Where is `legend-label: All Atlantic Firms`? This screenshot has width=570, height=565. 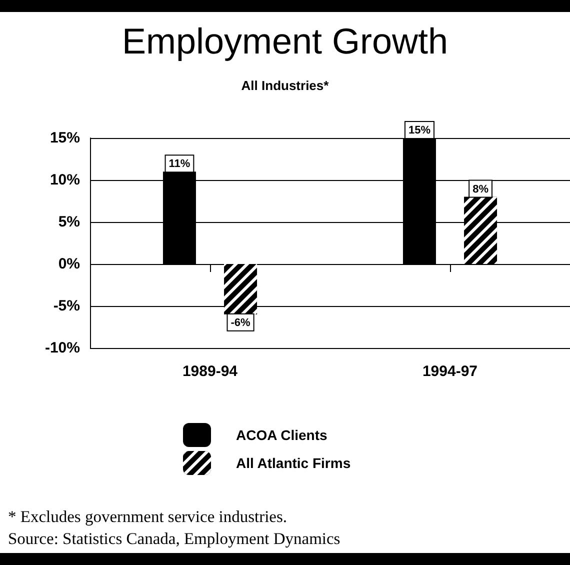 legend-label: All Atlantic Firms is located at coordinates (293, 463).